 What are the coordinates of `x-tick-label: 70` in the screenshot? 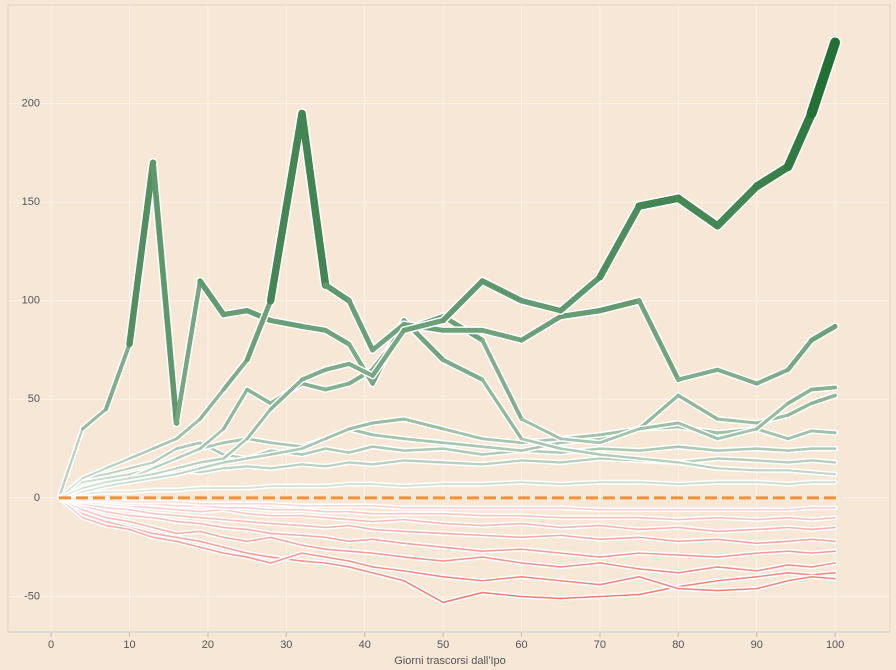 It's located at (600, 645).